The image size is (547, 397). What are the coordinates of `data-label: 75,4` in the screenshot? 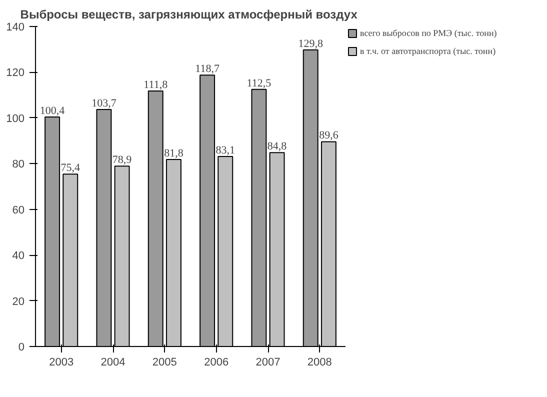 It's located at (70, 168).